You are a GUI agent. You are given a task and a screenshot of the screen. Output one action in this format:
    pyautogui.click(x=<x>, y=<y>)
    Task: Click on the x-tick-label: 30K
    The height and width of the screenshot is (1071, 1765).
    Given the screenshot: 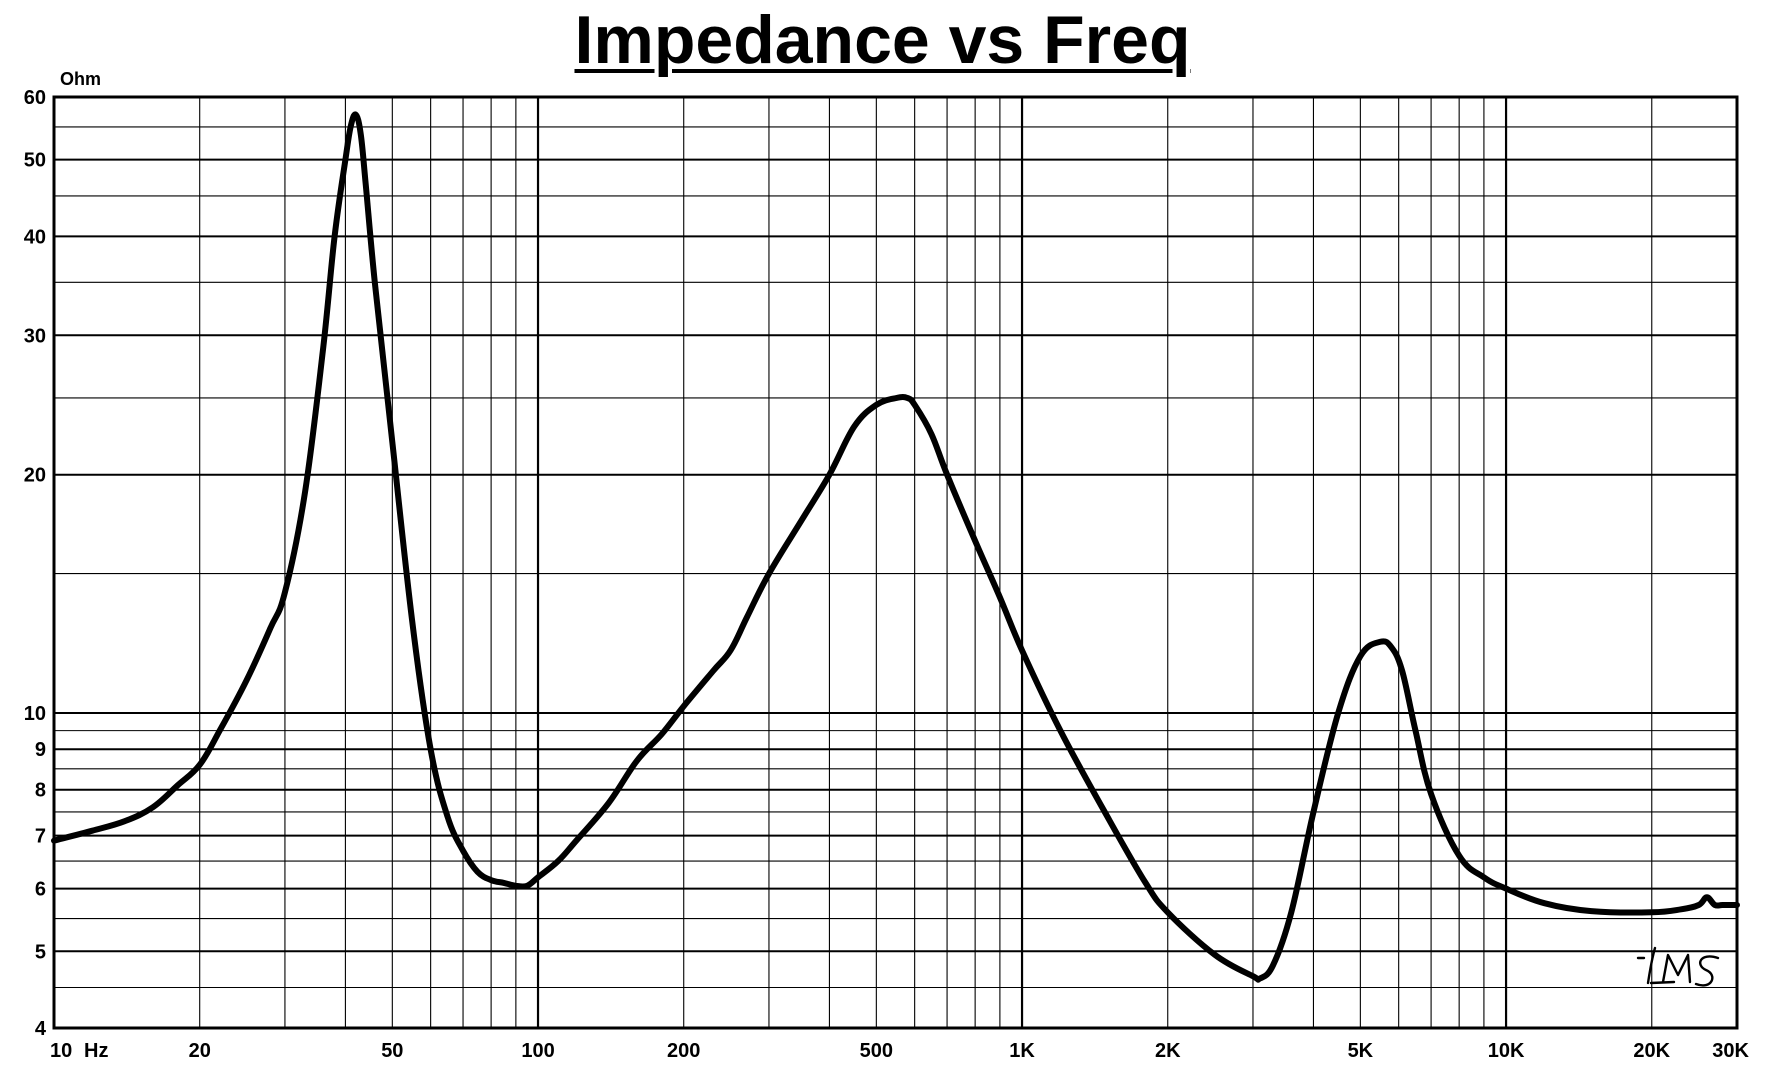 What is the action you would take?
    pyautogui.click(x=1730, y=1051)
    